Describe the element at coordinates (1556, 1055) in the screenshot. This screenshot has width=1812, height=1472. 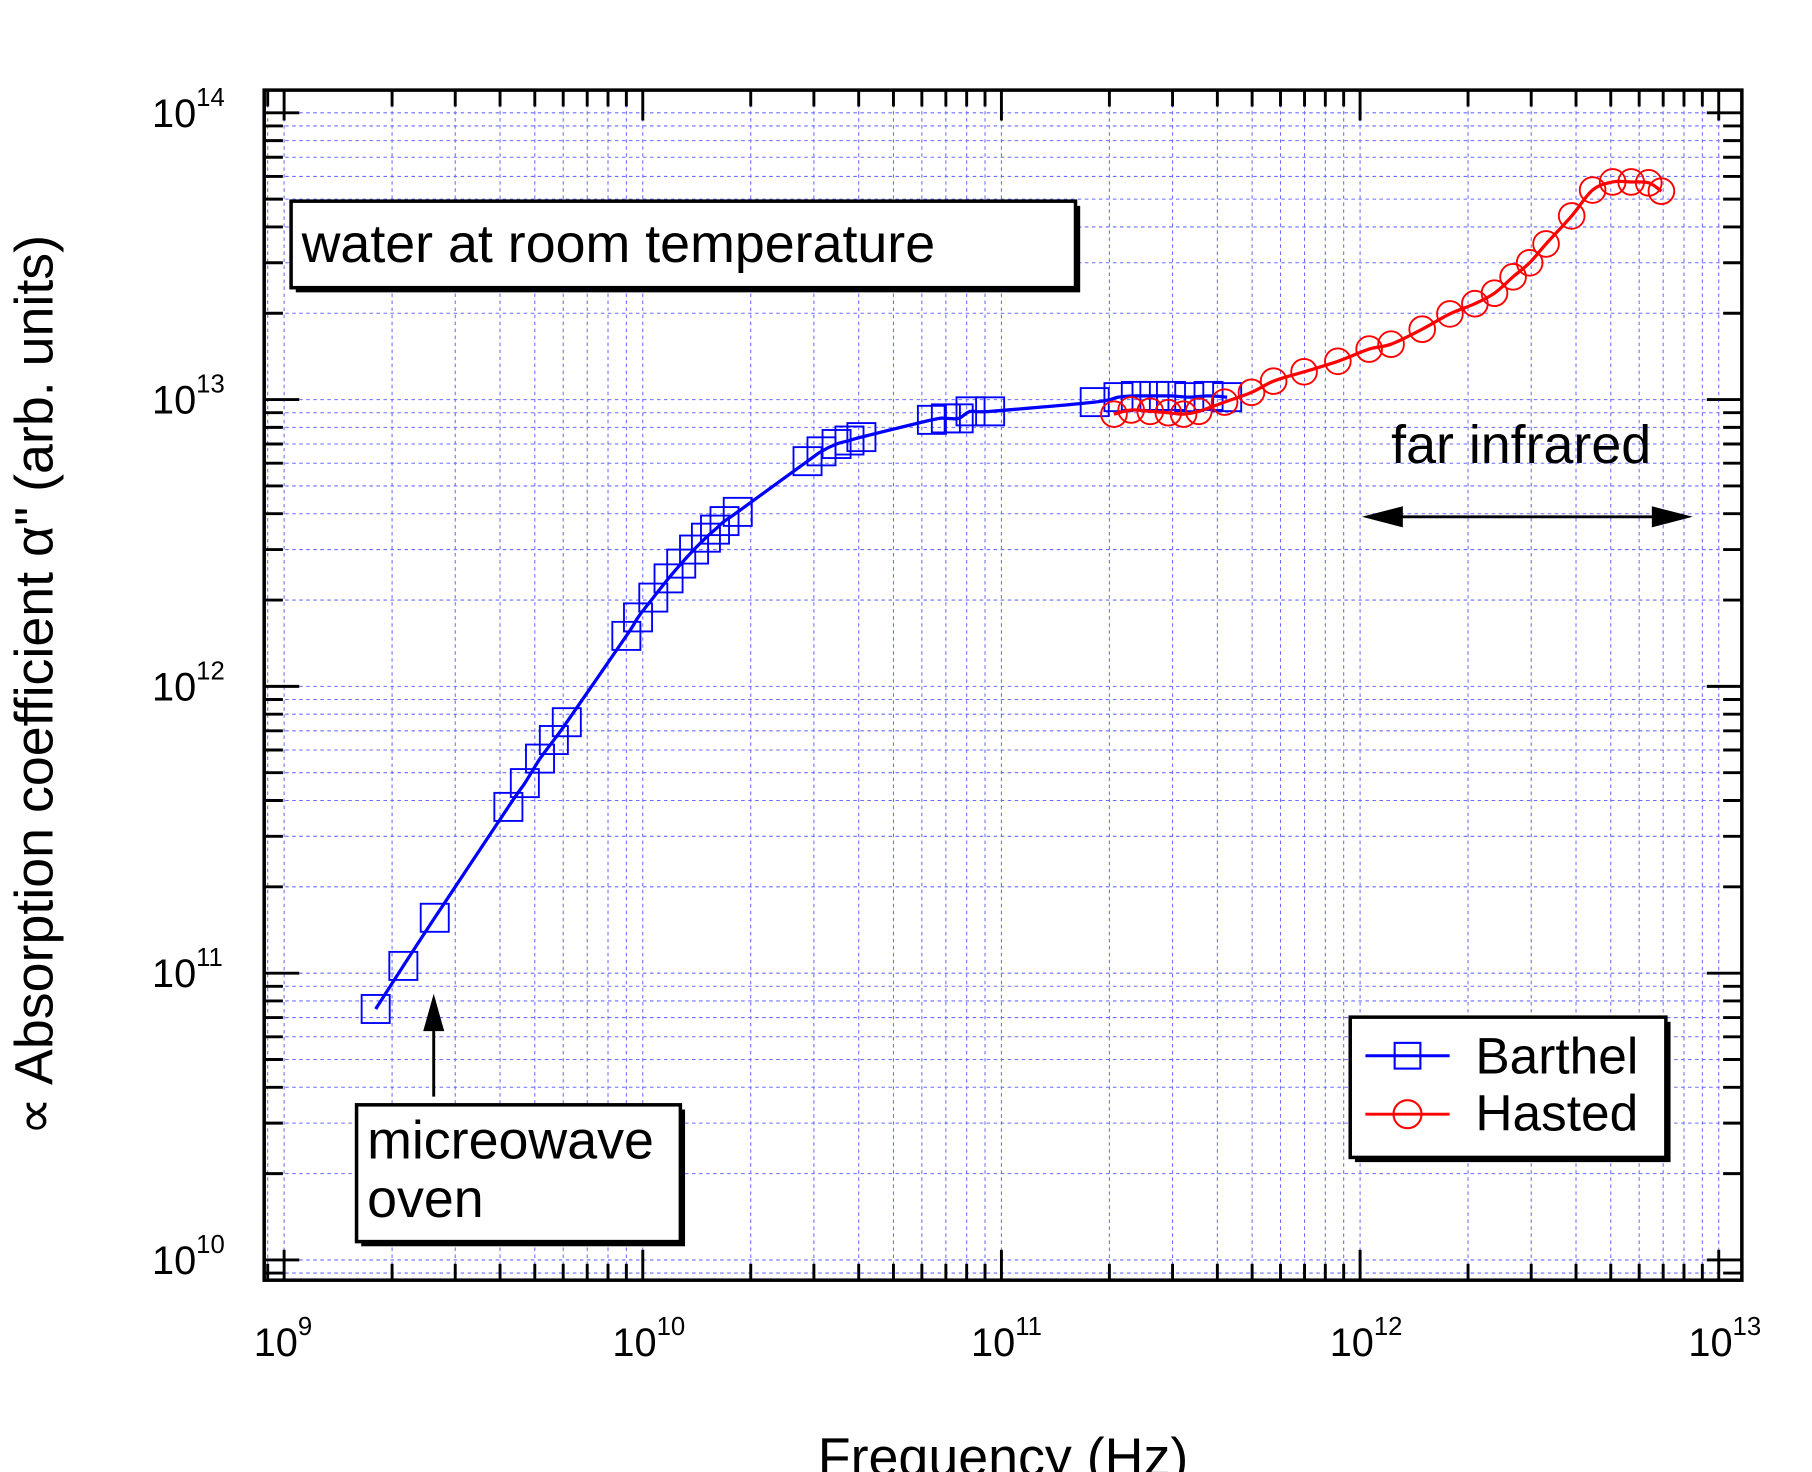
I see `legend-label-barthel: Barthel` at that location.